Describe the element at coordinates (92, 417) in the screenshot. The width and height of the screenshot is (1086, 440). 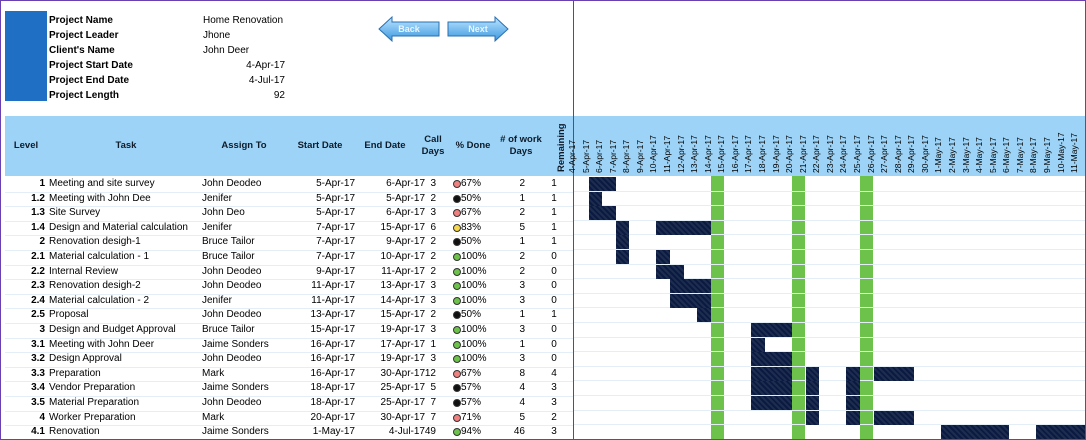
I see `task-cell: Worker Preparation` at that location.